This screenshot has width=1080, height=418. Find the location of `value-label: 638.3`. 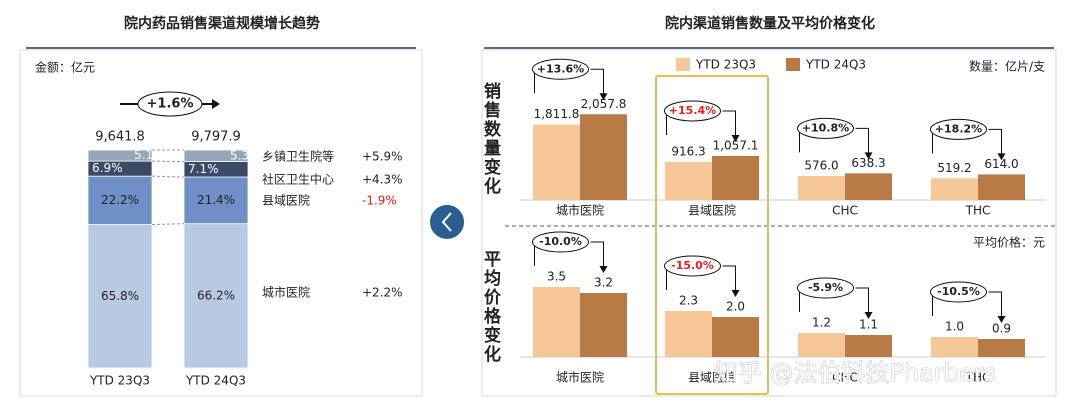

value-label: 638.3 is located at coordinates (868, 163).